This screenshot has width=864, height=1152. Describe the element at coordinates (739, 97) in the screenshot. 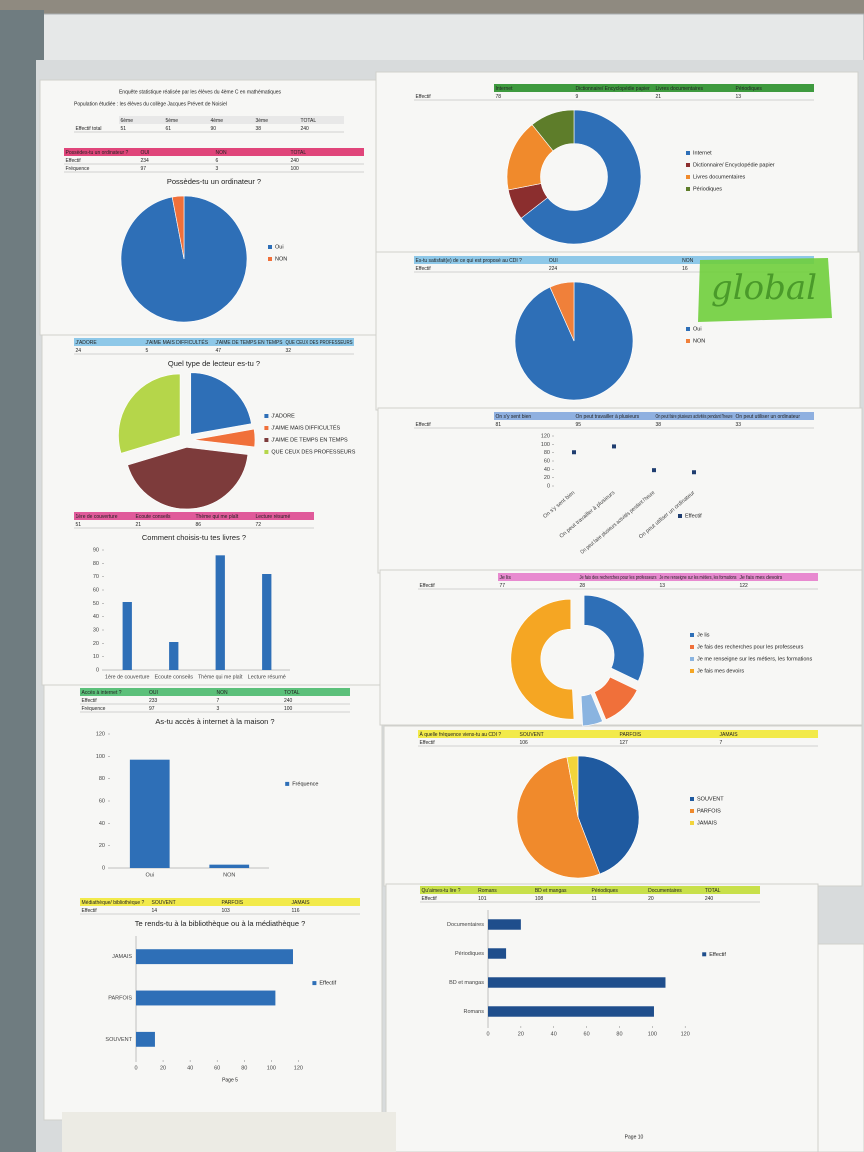

I see `table-cell: 13` at that location.